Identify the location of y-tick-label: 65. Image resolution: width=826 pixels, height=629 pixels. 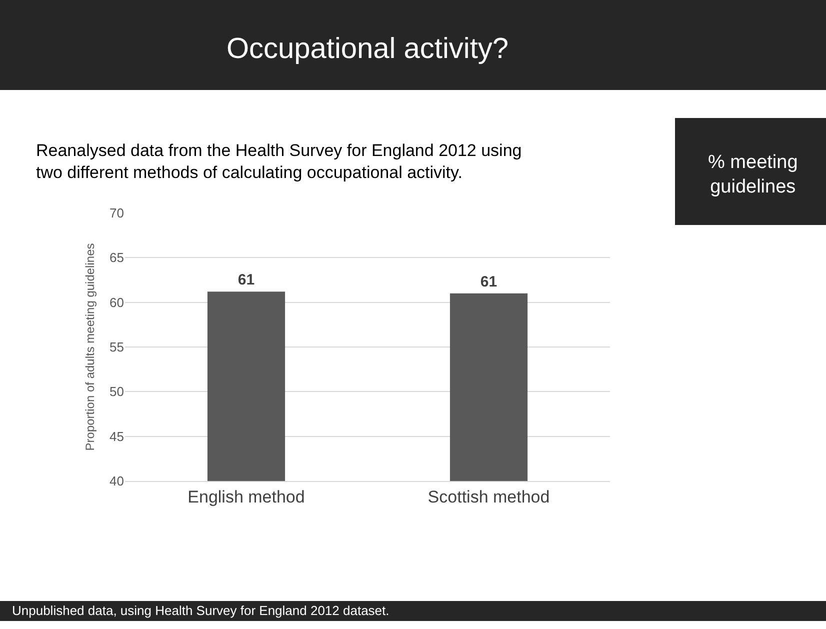
(117, 258).